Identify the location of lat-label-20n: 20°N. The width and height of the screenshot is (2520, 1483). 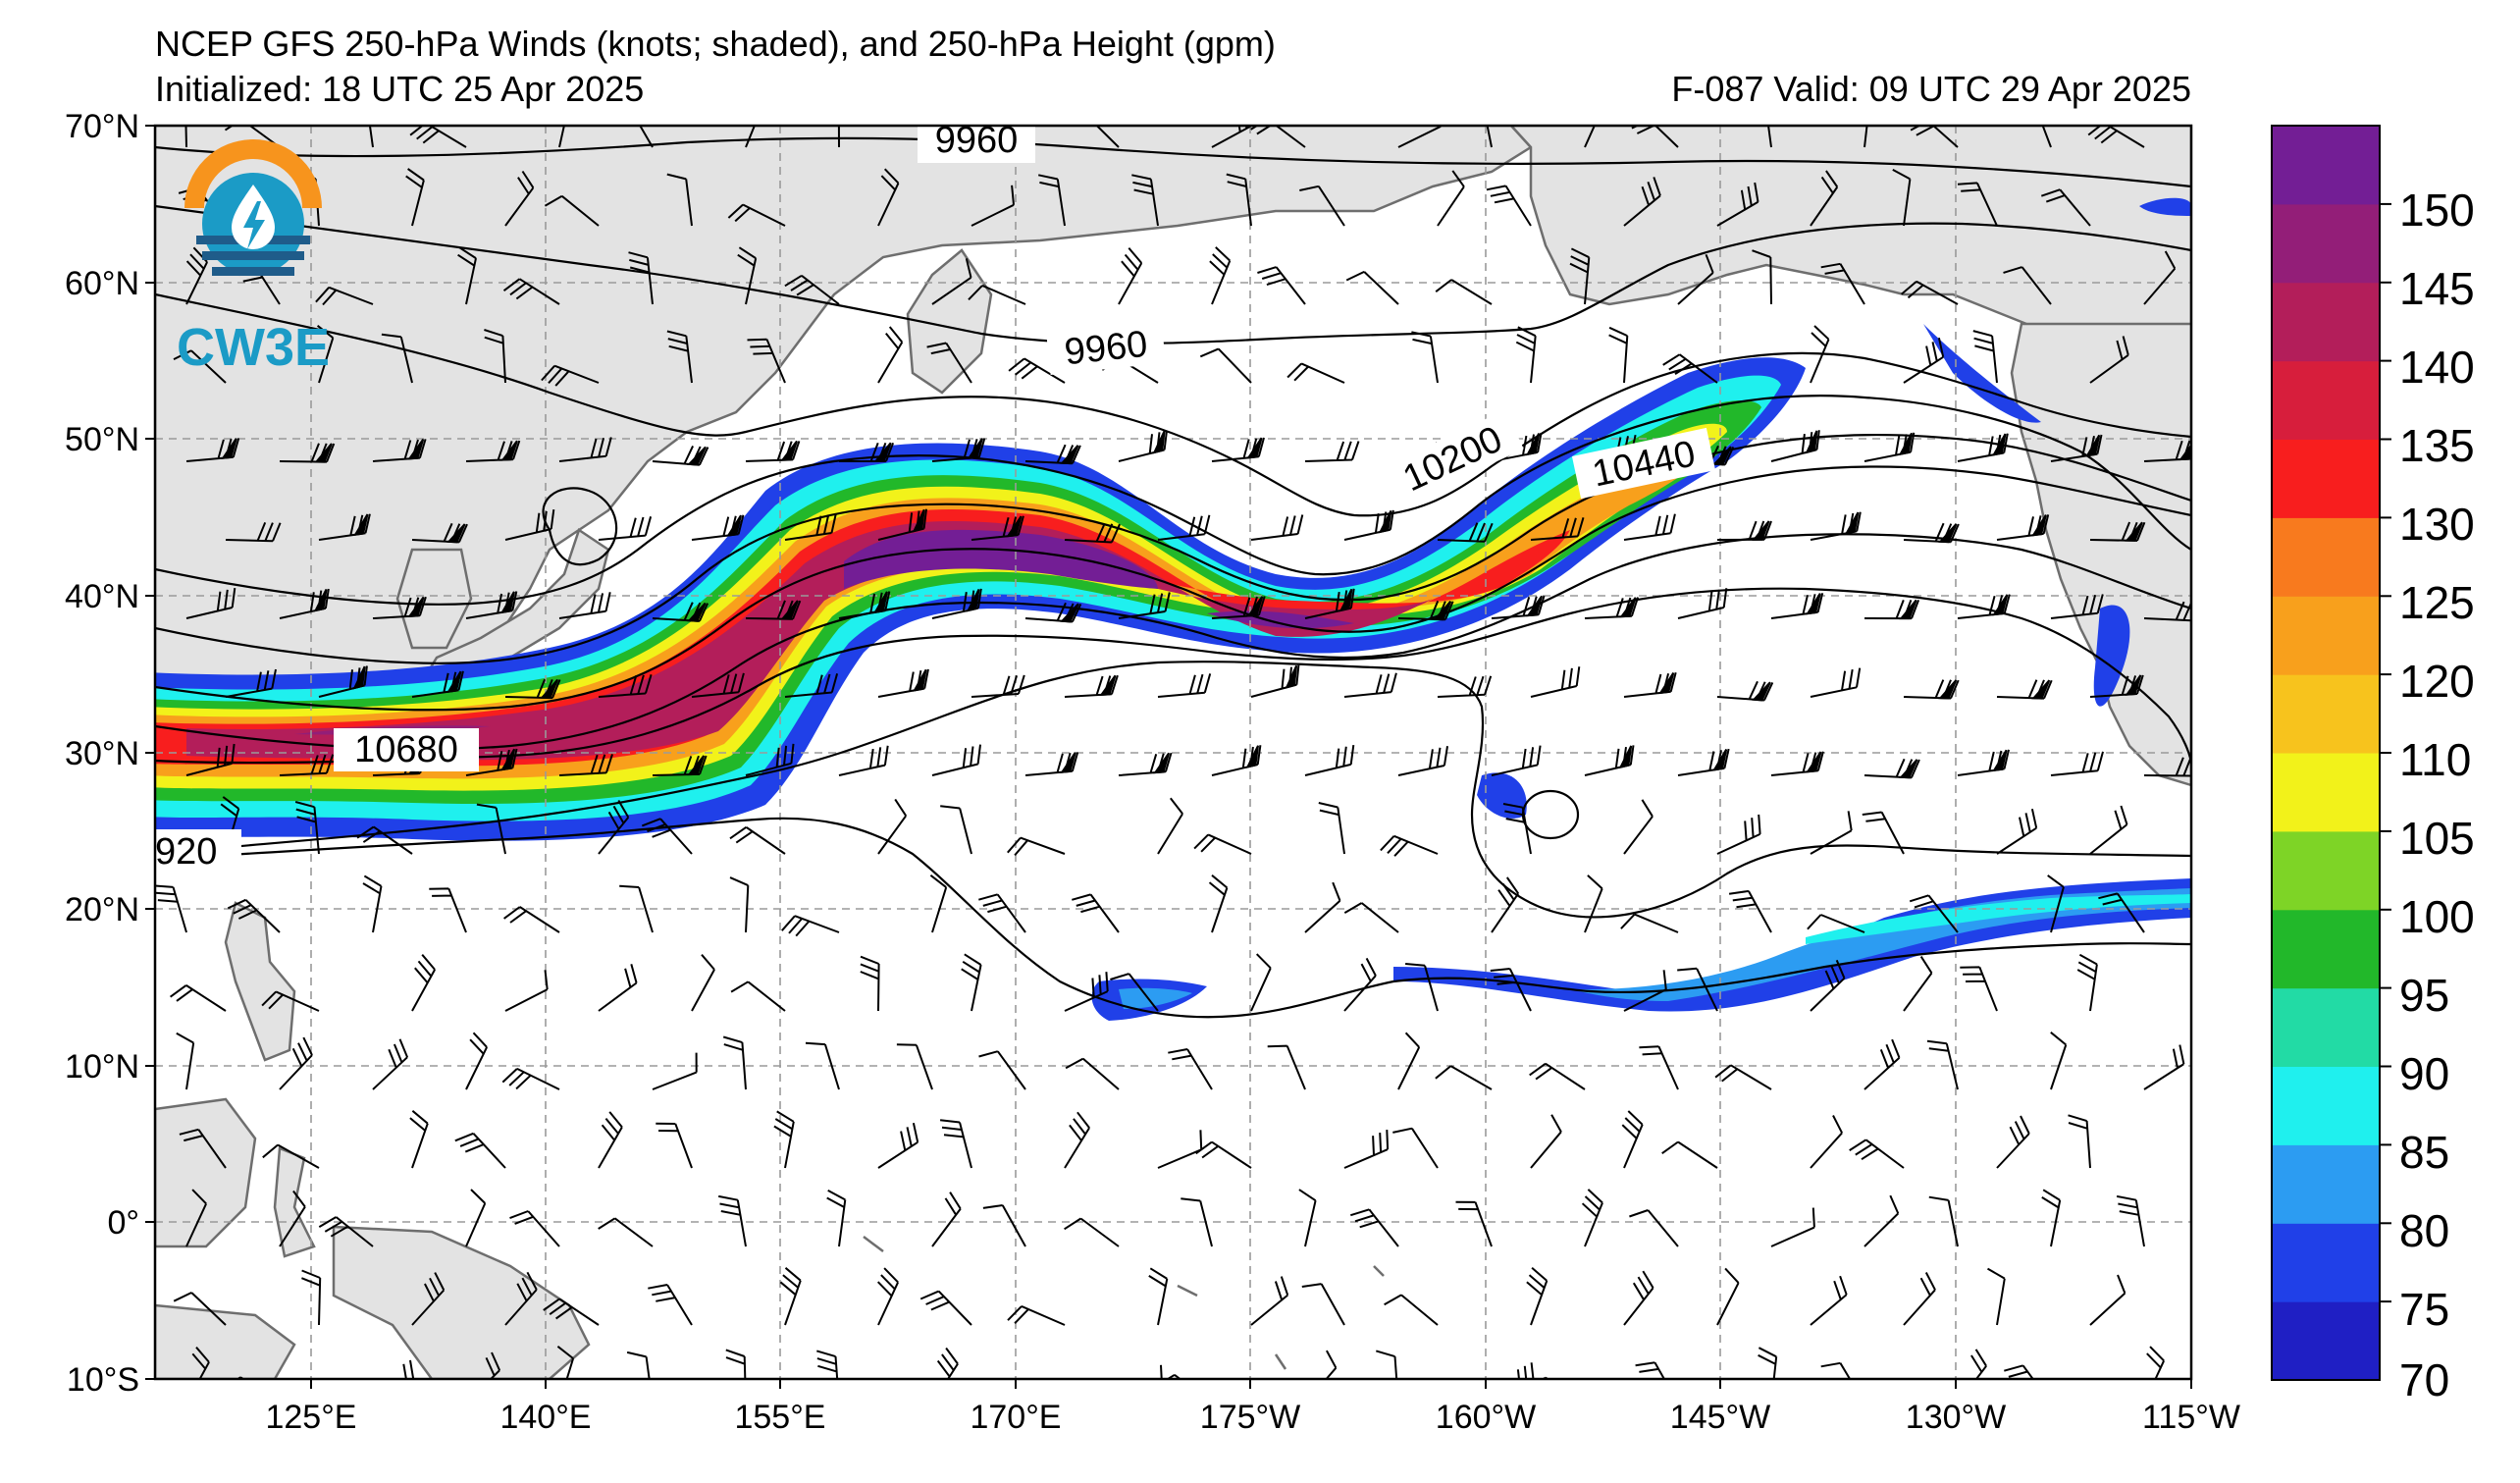
(102, 909).